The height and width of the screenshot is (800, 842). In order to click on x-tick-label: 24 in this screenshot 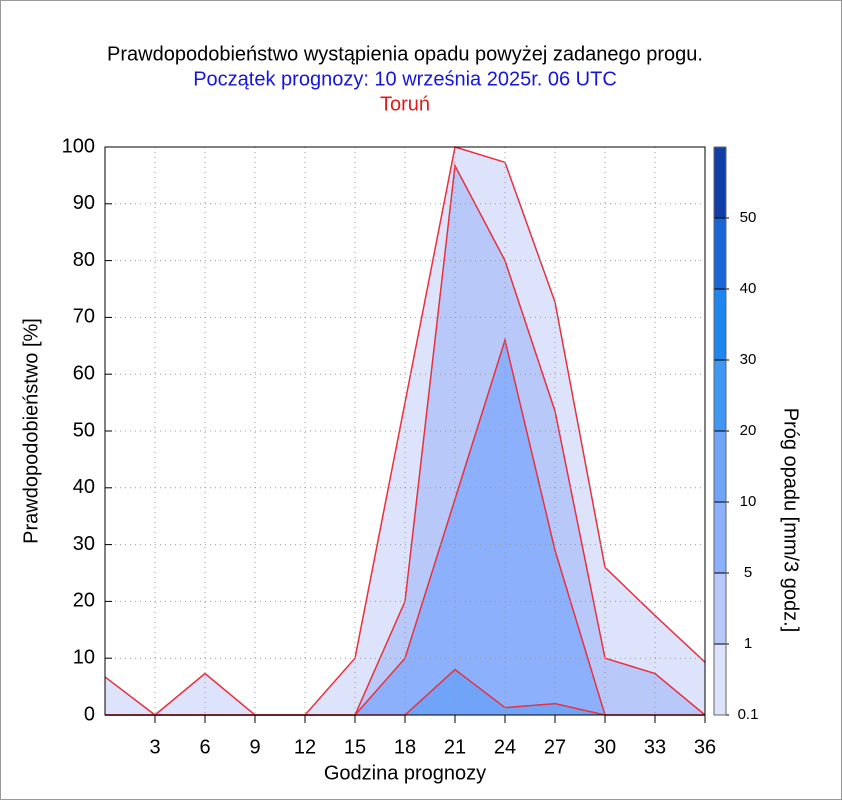, I will do `click(505, 747)`.